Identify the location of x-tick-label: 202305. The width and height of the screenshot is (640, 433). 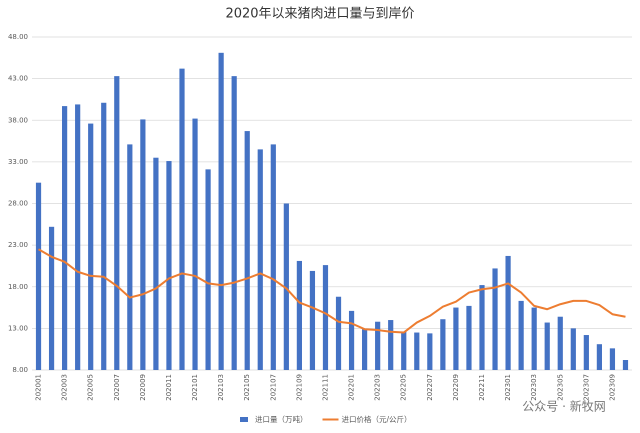
(560, 387).